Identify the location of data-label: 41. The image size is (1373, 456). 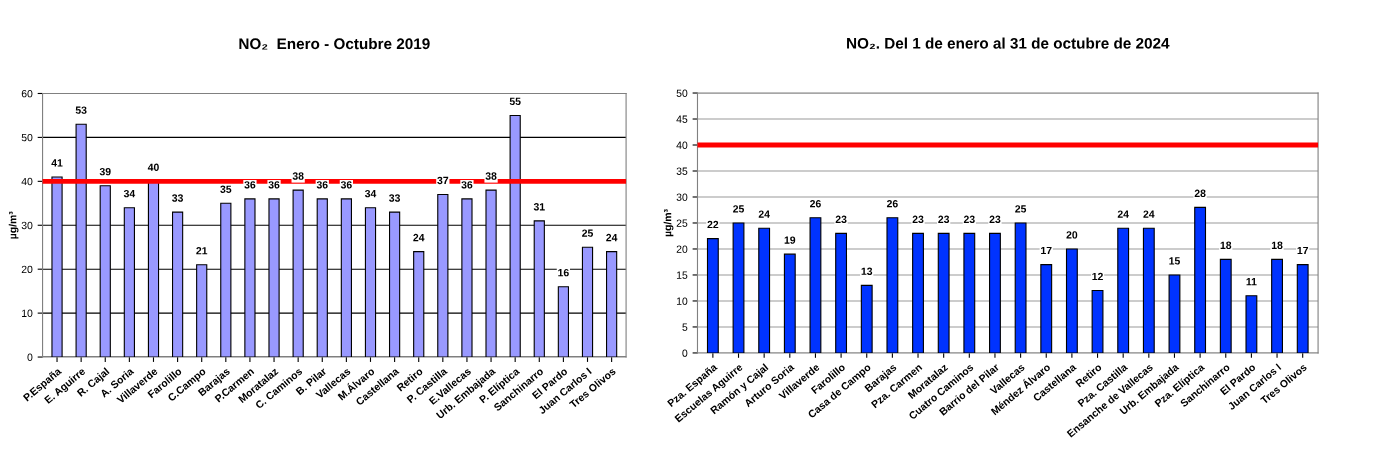
(57, 163).